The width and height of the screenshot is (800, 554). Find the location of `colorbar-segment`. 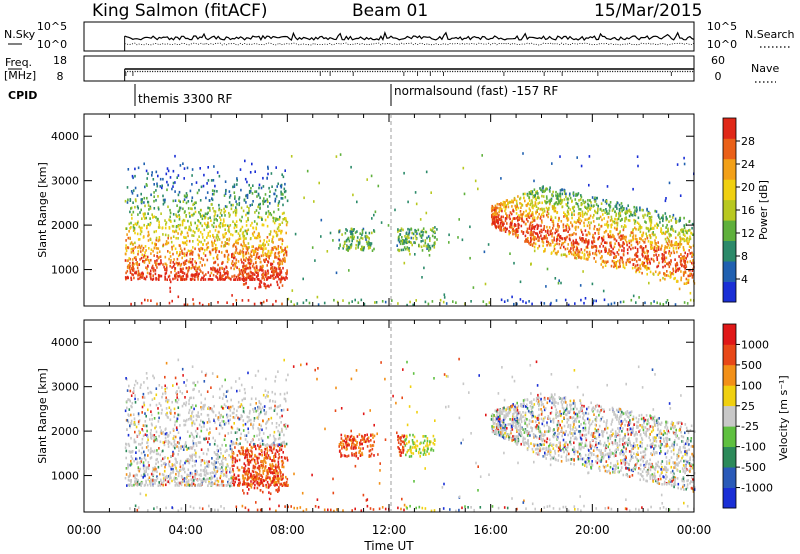

colorbar-segment is located at coordinates (729, 271).